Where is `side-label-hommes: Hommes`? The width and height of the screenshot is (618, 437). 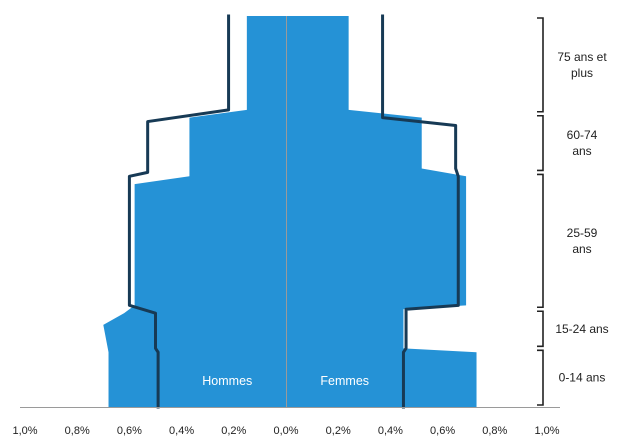 side-label-hommes: Hommes is located at coordinates (227, 381).